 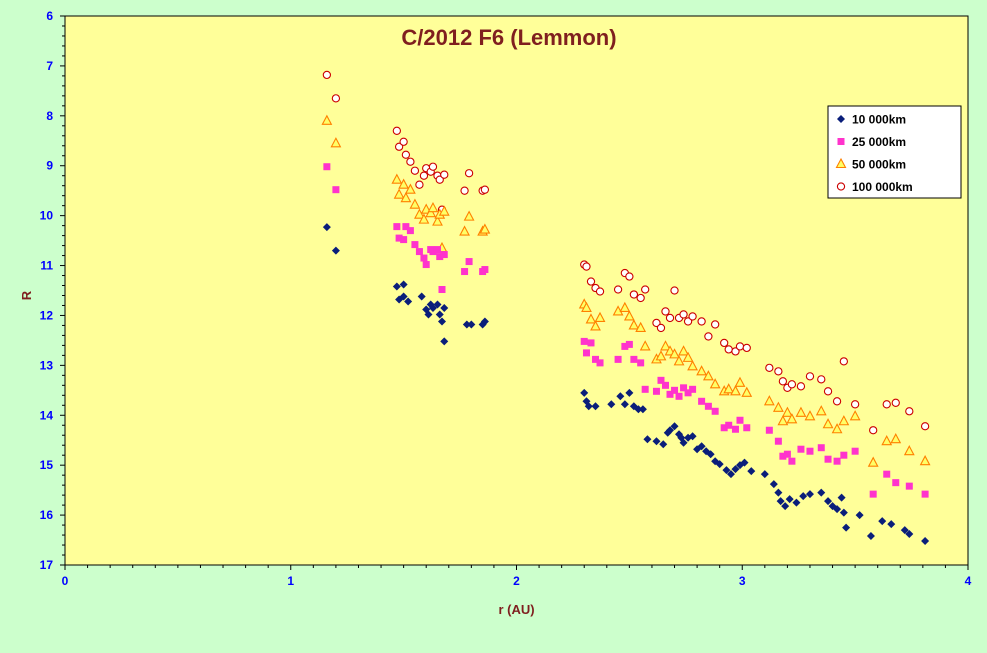 What do you see at coordinates (49, 166) in the screenshot?
I see `y-tick-label: 9` at bounding box center [49, 166].